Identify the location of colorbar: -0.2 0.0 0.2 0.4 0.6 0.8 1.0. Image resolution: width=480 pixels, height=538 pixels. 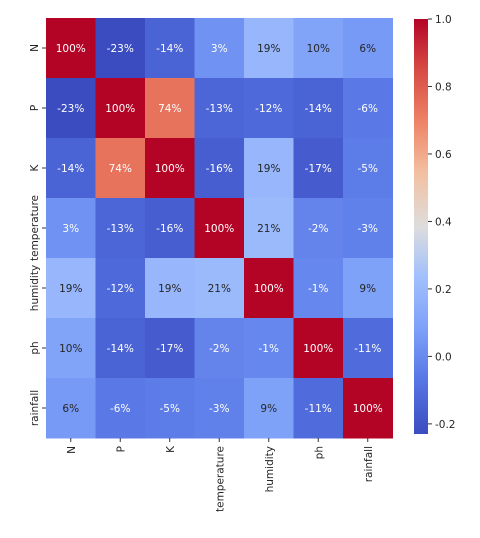
(435, 224).